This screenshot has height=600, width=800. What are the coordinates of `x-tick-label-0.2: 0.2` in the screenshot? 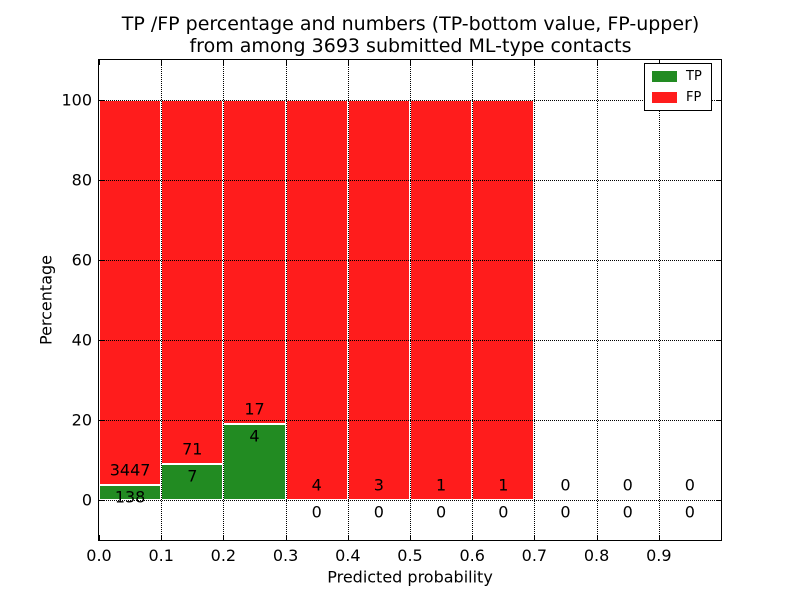 It's located at (223, 555).